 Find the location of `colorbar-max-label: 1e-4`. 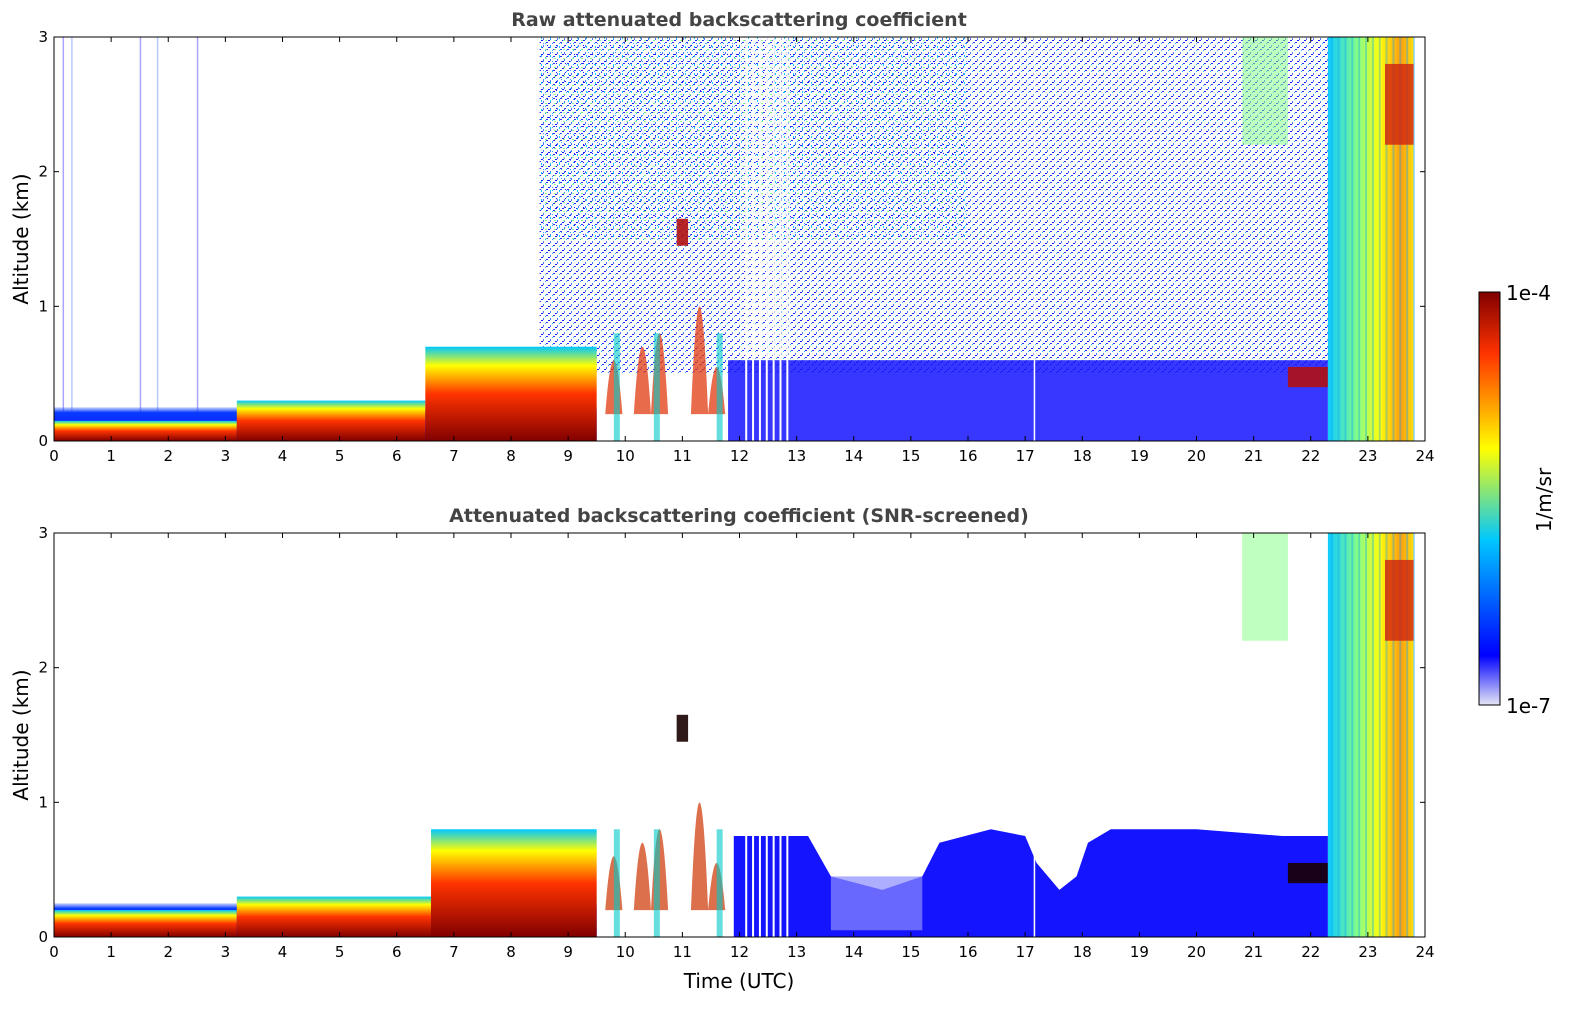

colorbar-max-label: 1e-4 is located at coordinates (1528, 293).